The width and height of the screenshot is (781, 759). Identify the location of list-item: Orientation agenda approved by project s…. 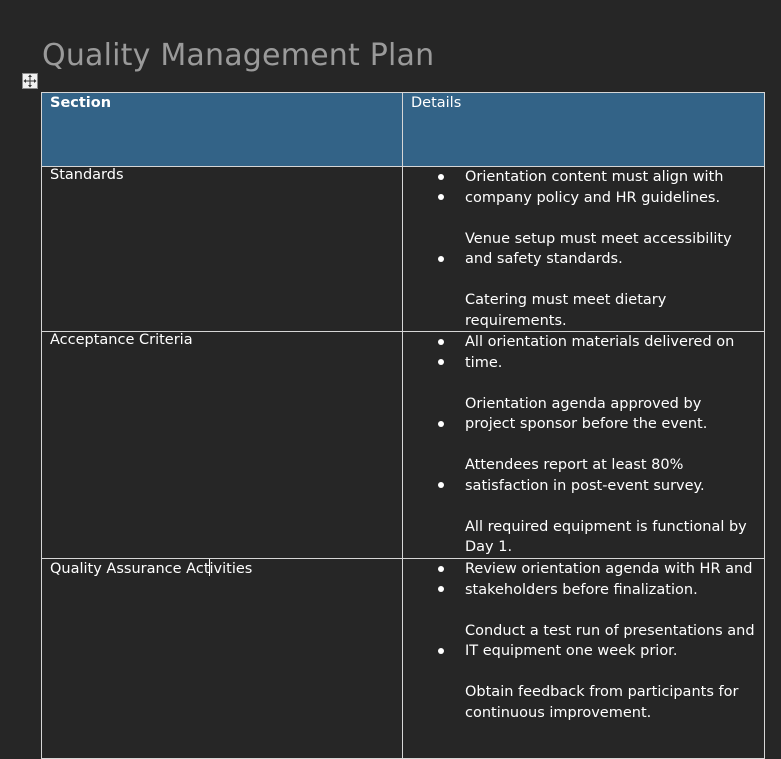
(597, 397).